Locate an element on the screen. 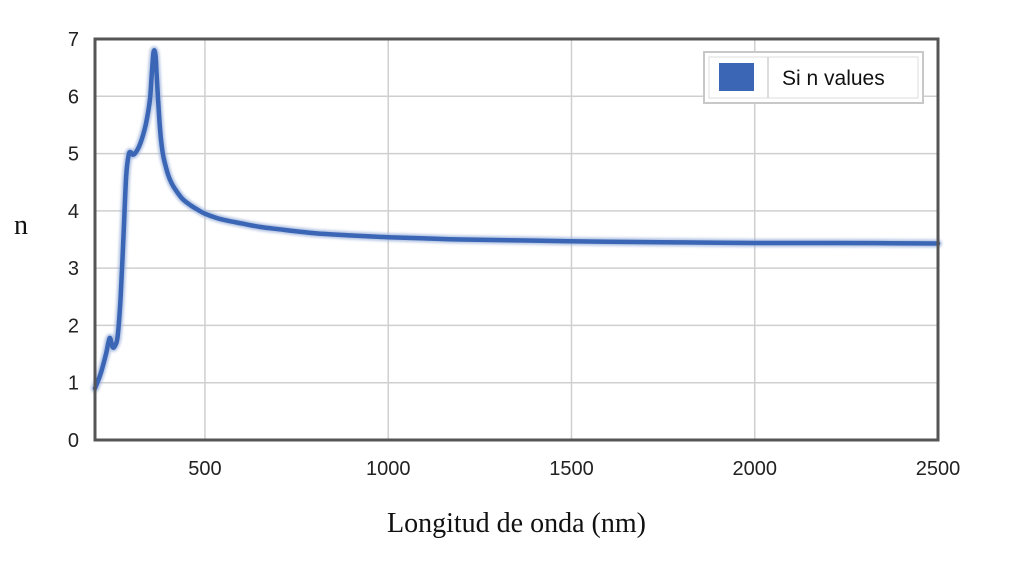  y-tick-label: 5 is located at coordinates (73, 155).